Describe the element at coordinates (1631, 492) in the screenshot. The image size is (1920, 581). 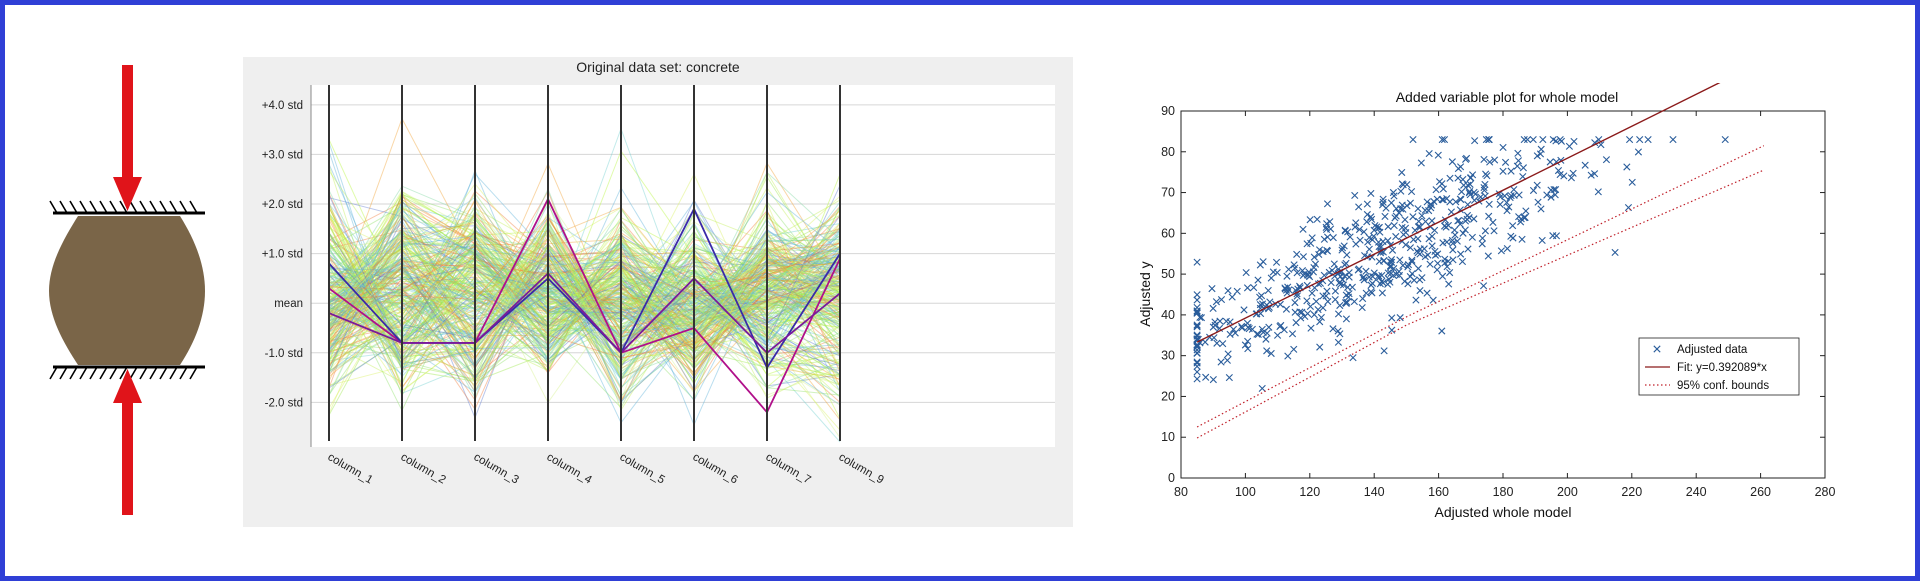
I see `x-tick-label: 220` at that location.